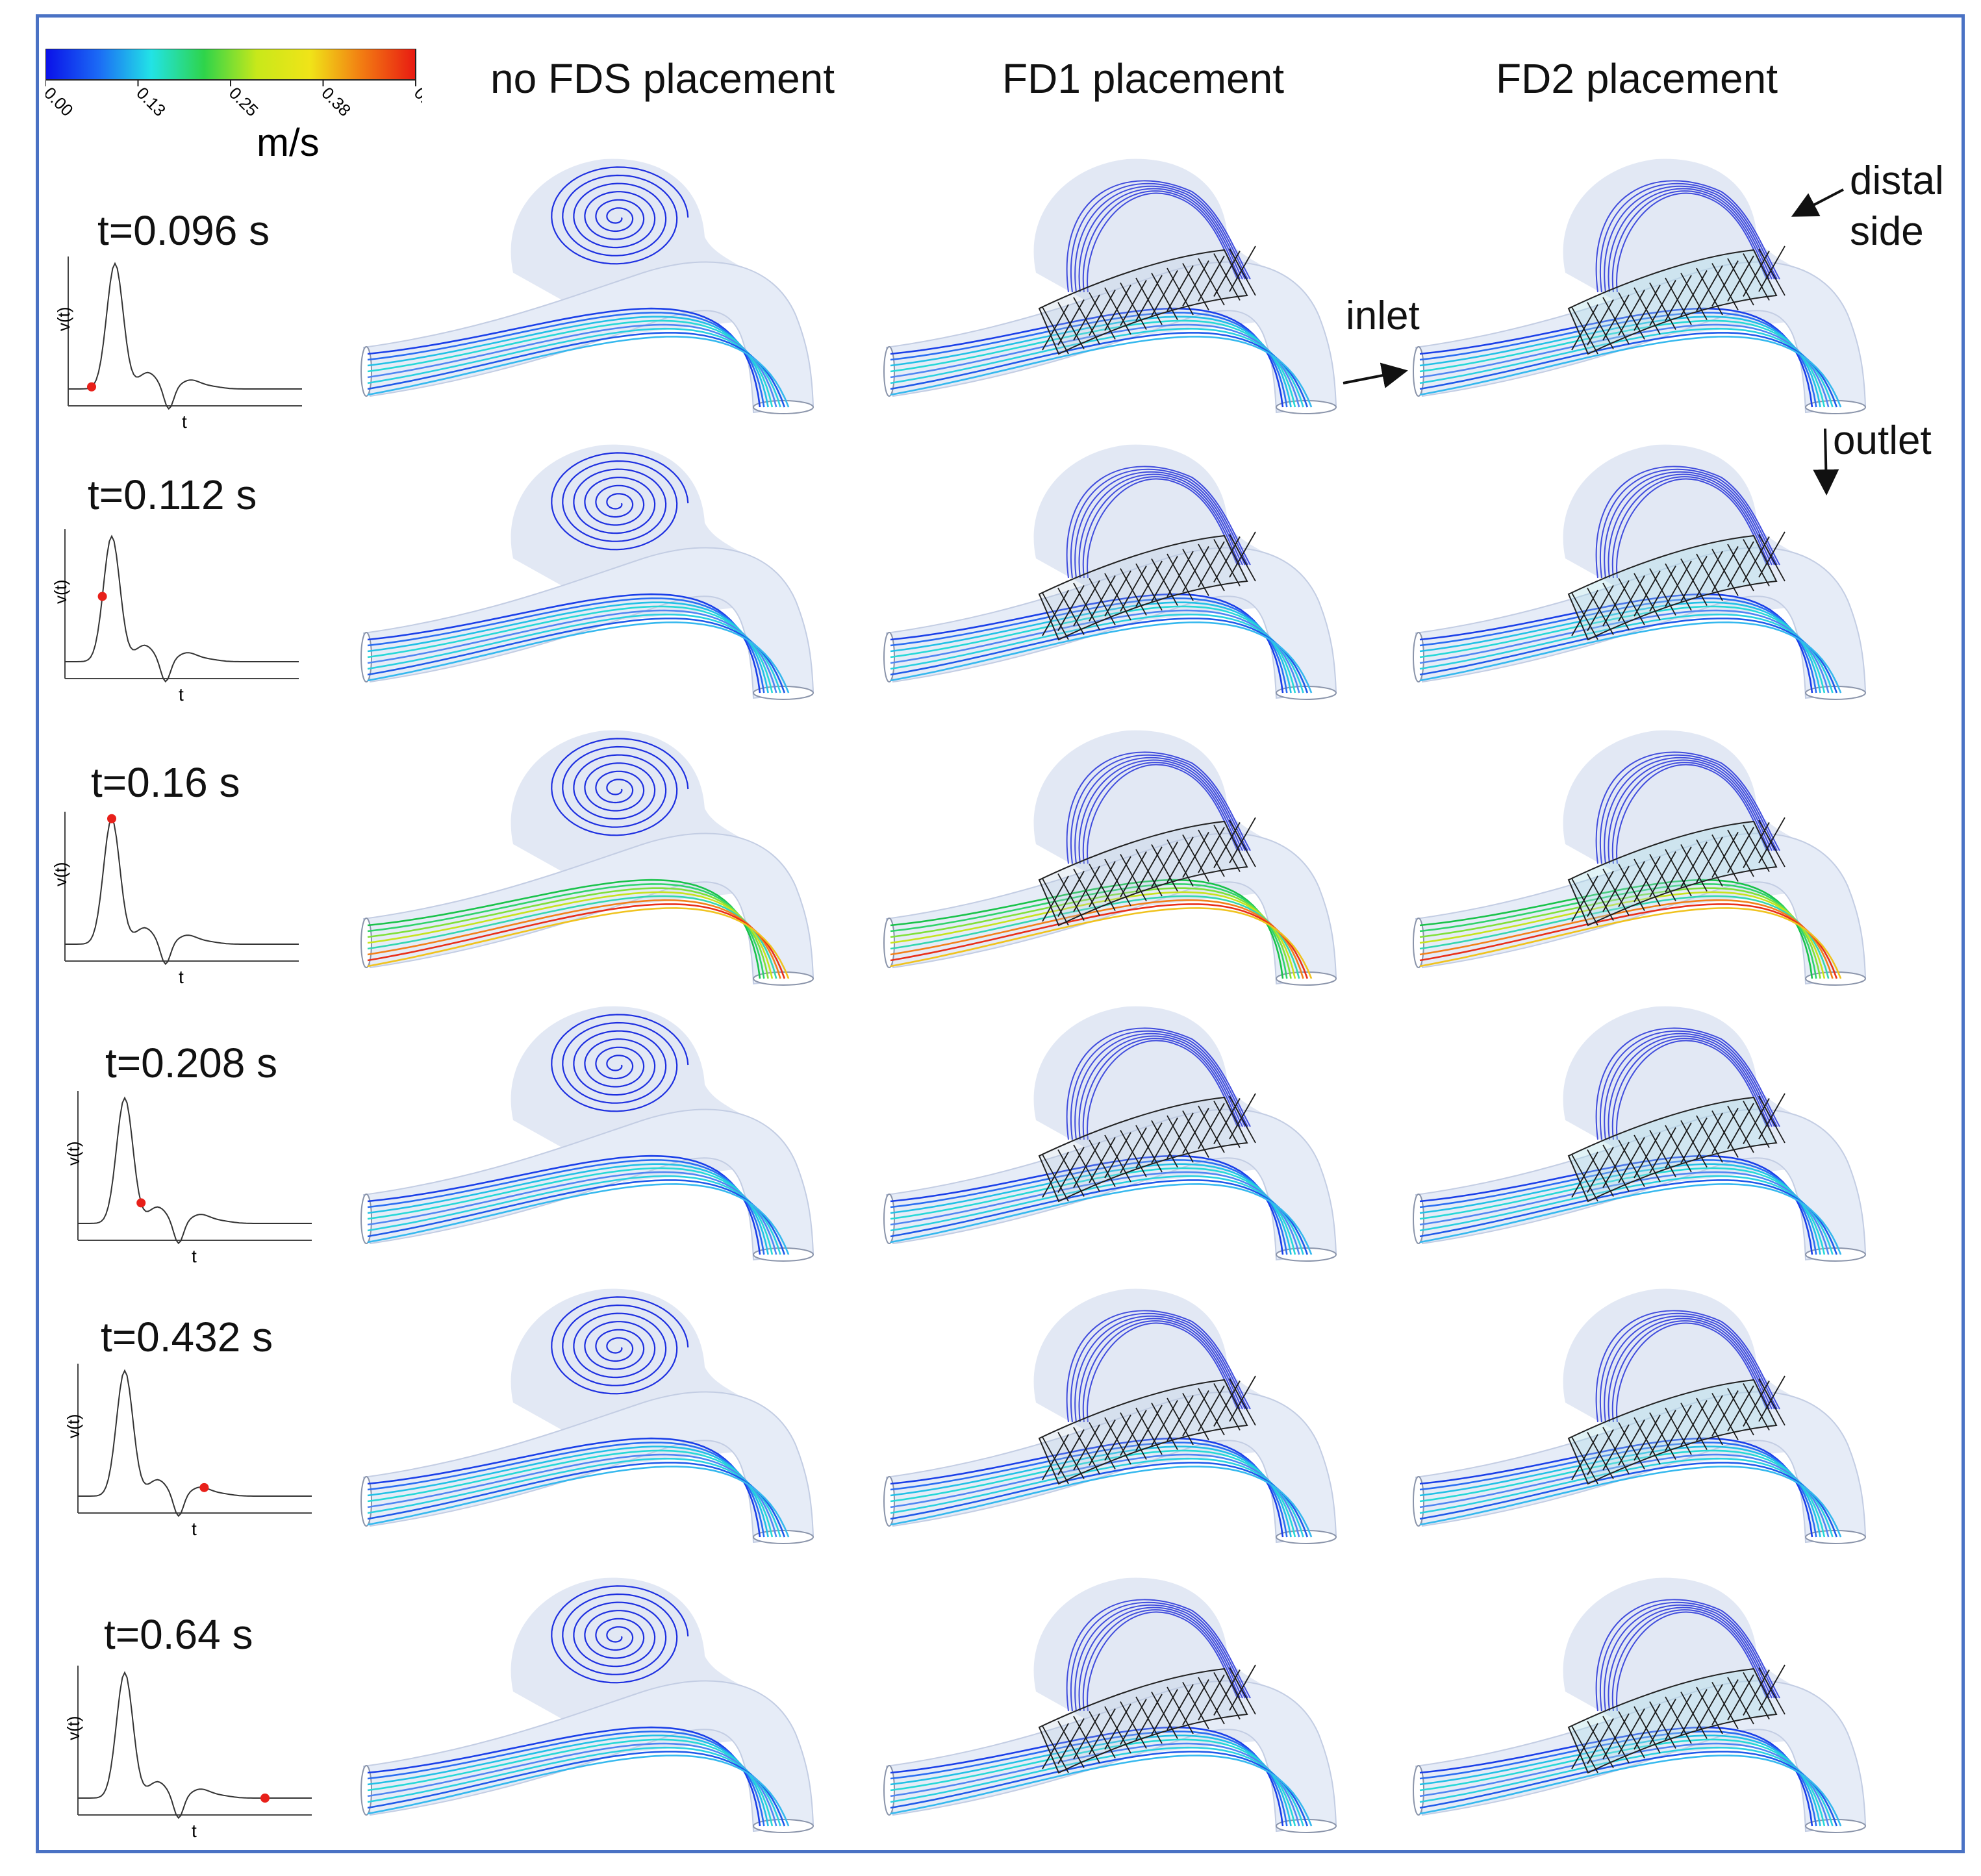  I want to click on outlet-arrow, so click(1826, 461).